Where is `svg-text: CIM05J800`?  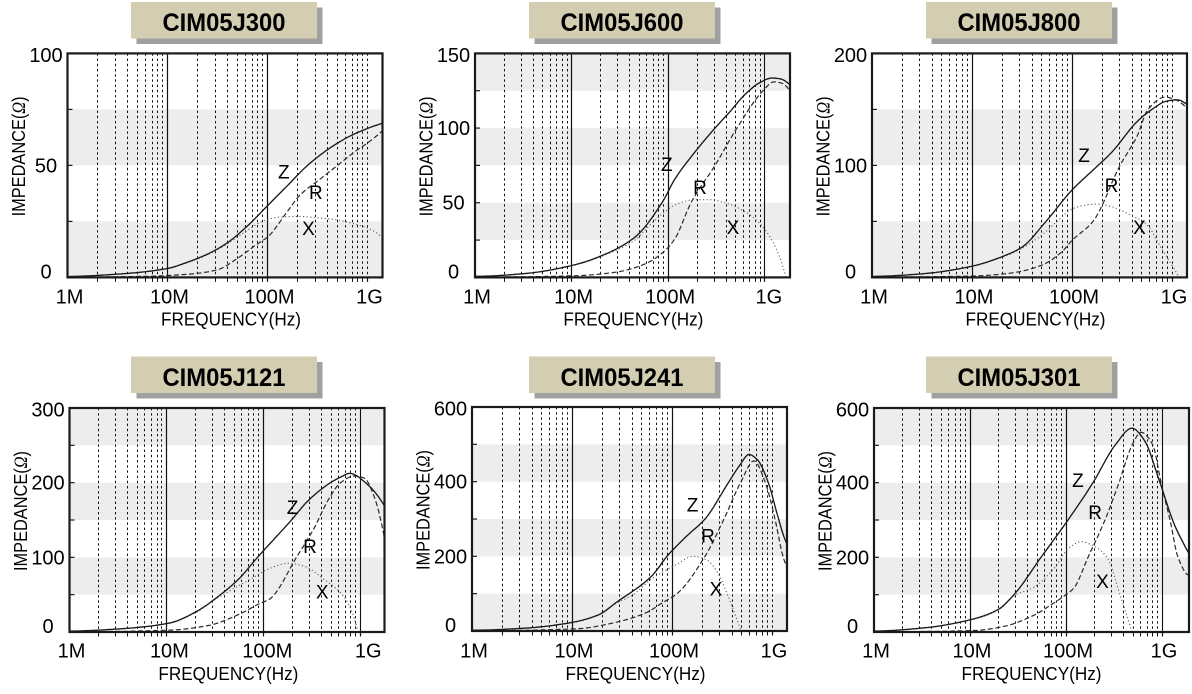 svg-text: CIM05J800 is located at coordinates (1019, 23).